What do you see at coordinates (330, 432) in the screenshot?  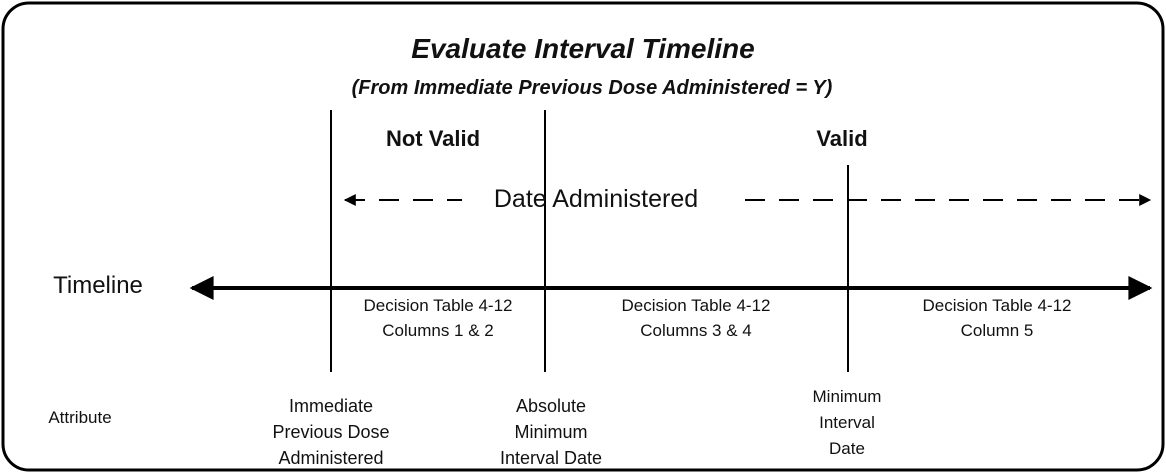 I see `attribute-text: Previous Dose` at bounding box center [330, 432].